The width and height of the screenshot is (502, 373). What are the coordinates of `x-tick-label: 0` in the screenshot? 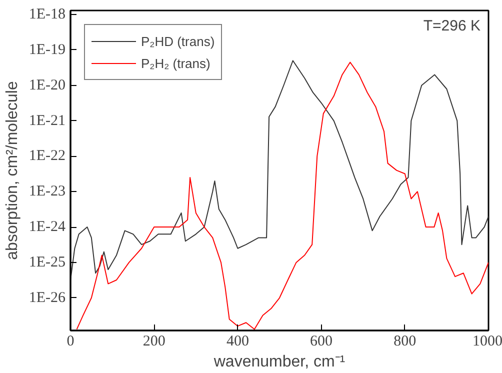 It's located at (70, 342).